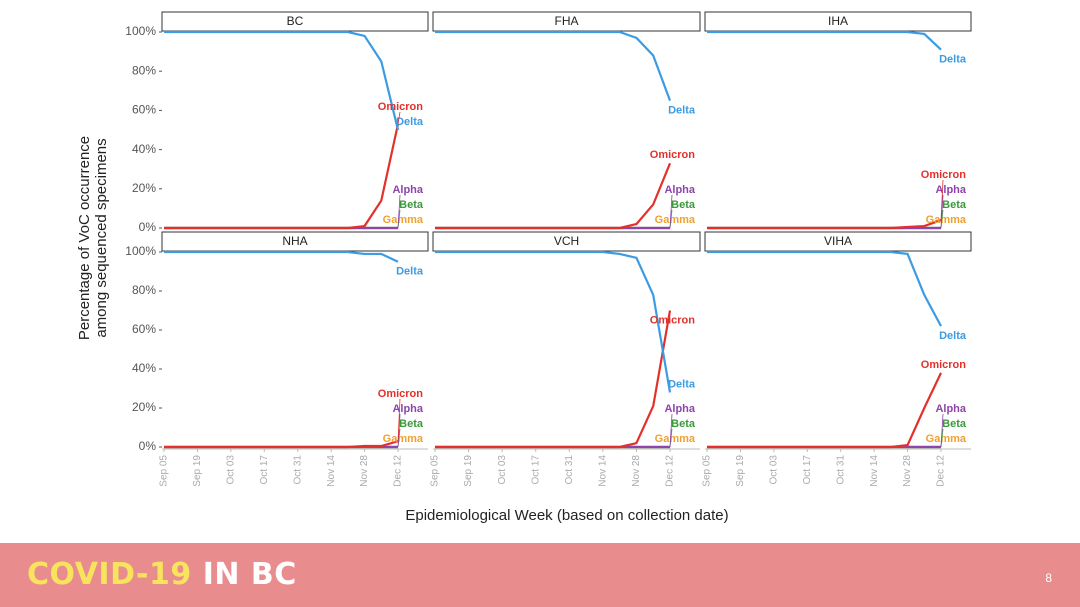 This screenshot has width=1080, height=607. I want to click on y-axis-label: Percentage of VoC occurrence, so click(84, 238).